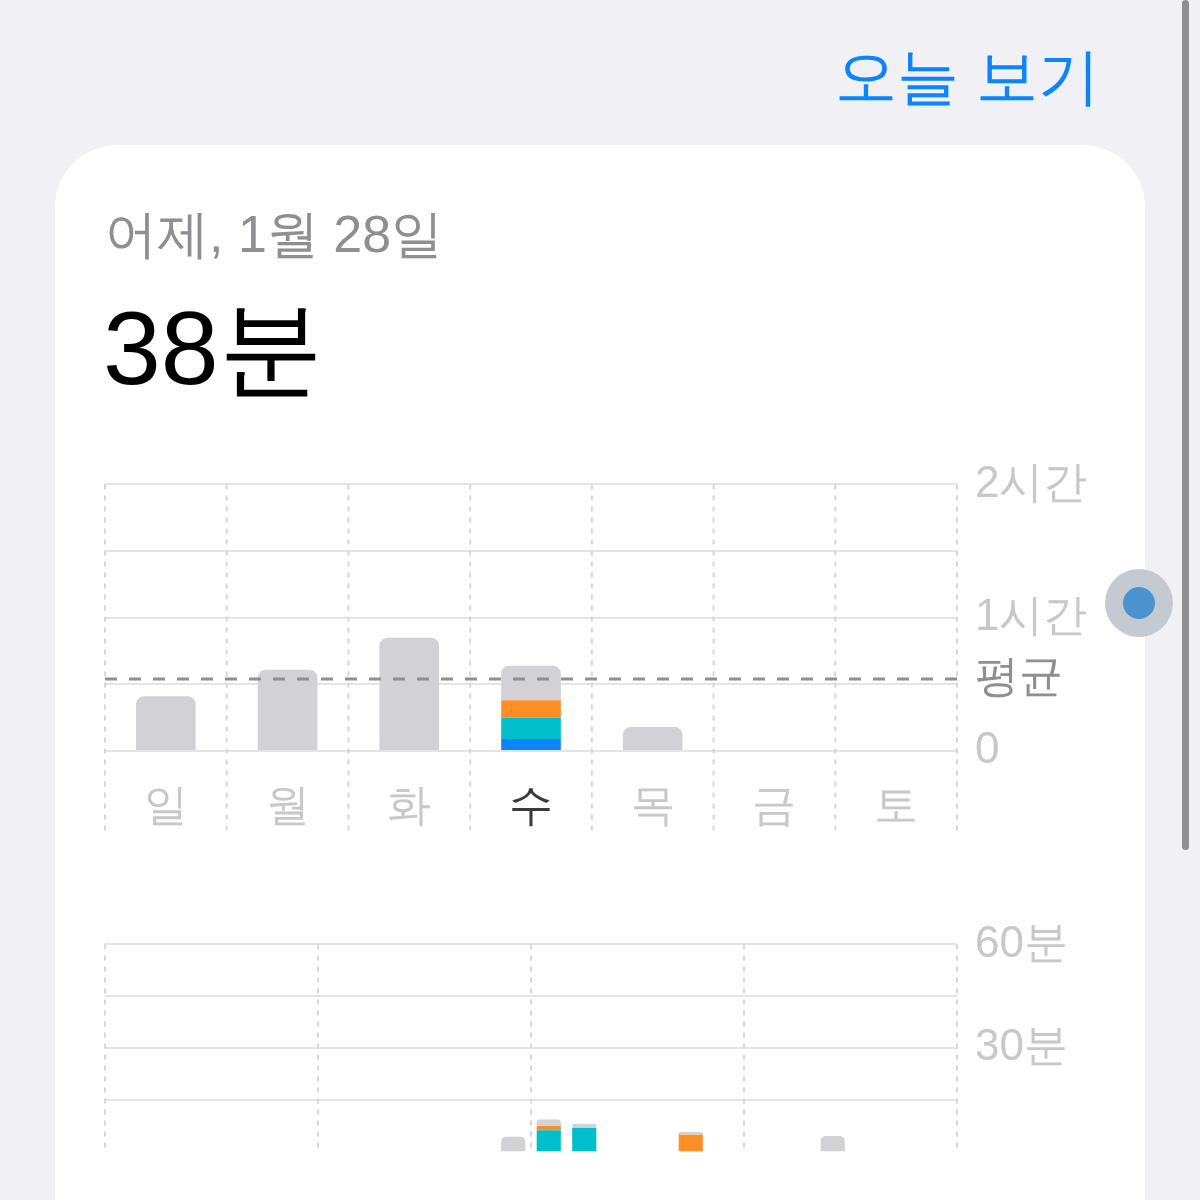 This screenshot has width=1200, height=1200. Describe the element at coordinates (213, 348) in the screenshot. I see `chart-subtitle: 38분` at that location.